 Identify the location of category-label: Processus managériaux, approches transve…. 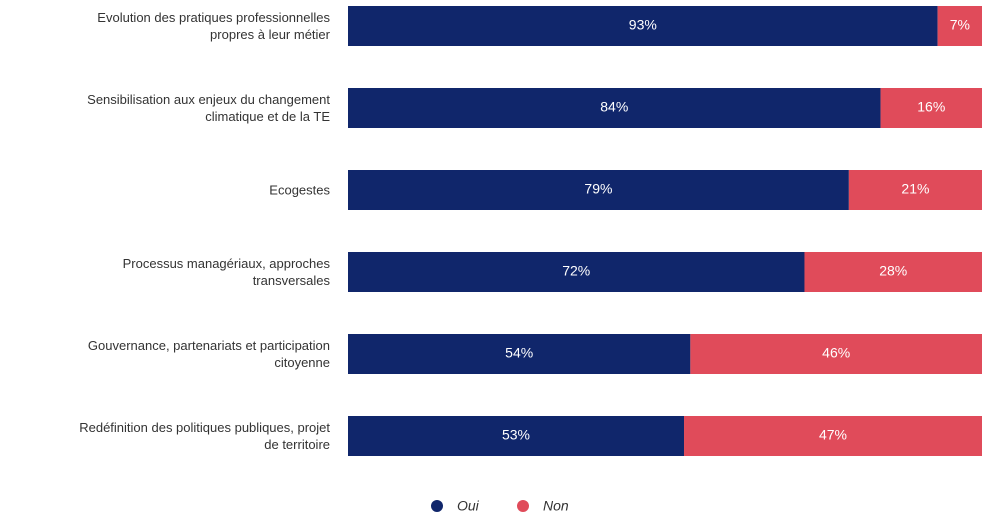
(226, 272).